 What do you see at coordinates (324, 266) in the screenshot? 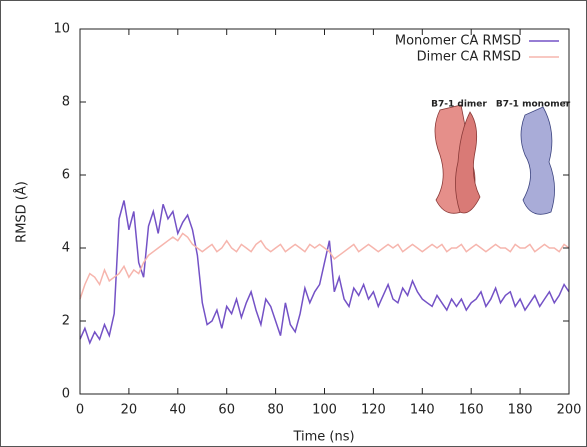
I see `data-line` at bounding box center [324, 266].